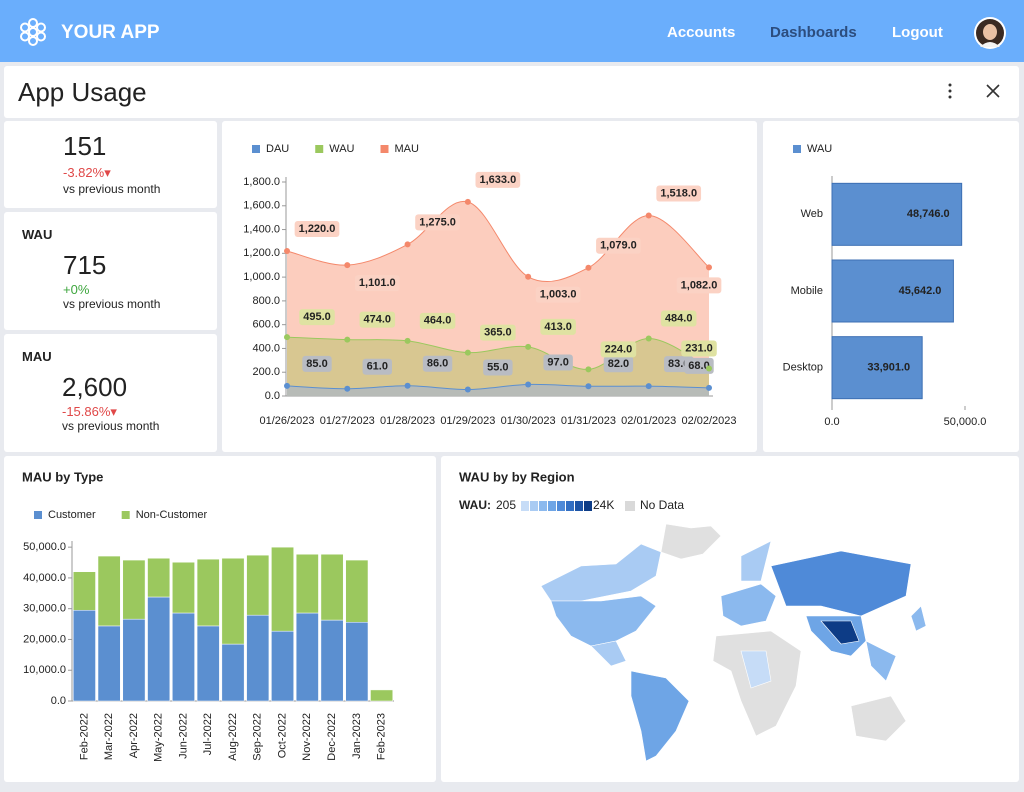 This screenshot has width=1024, height=792. Describe the element at coordinates (286, 421) in the screenshot. I see `x-tick-label: 01/26/2023` at that location.